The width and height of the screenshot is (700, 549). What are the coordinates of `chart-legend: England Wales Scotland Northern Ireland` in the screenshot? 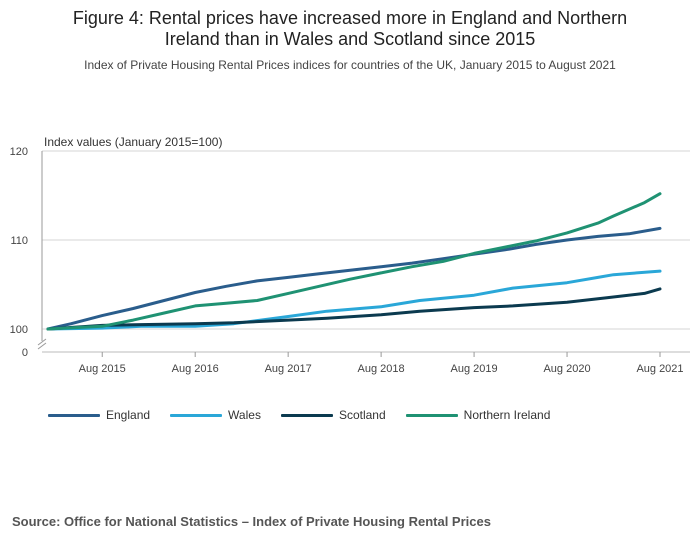 It's located at (309, 415).